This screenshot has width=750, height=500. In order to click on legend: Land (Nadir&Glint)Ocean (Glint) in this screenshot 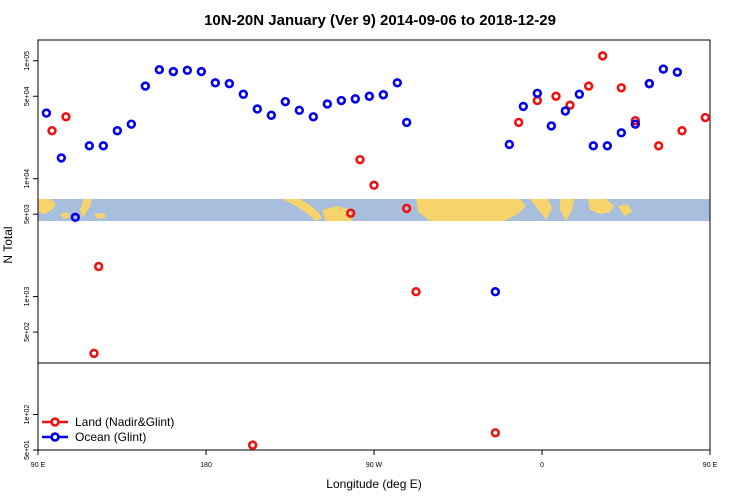, I will do `click(108, 429)`.